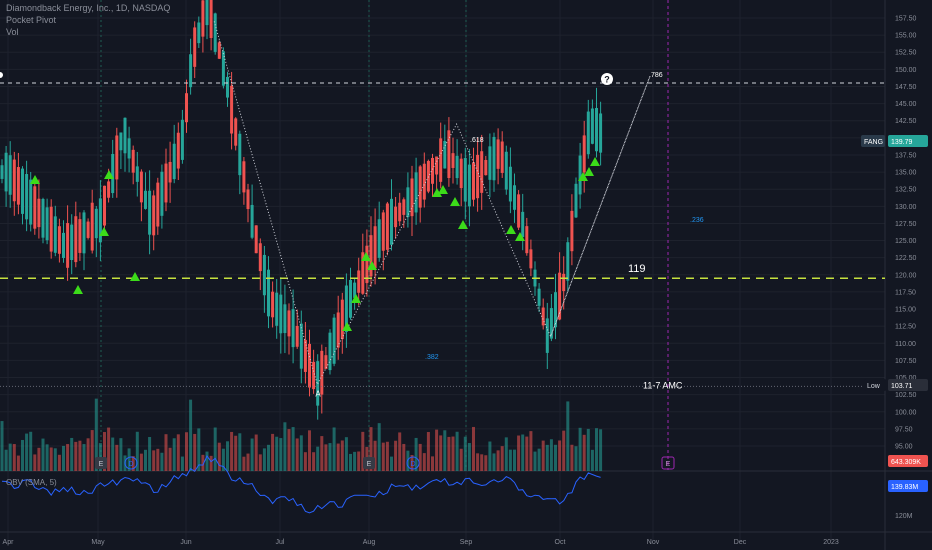 Image resolution: width=932 pixels, height=550 pixels. Describe the element at coordinates (12, 32) in the screenshot. I see `volume-label: Vol` at that location.